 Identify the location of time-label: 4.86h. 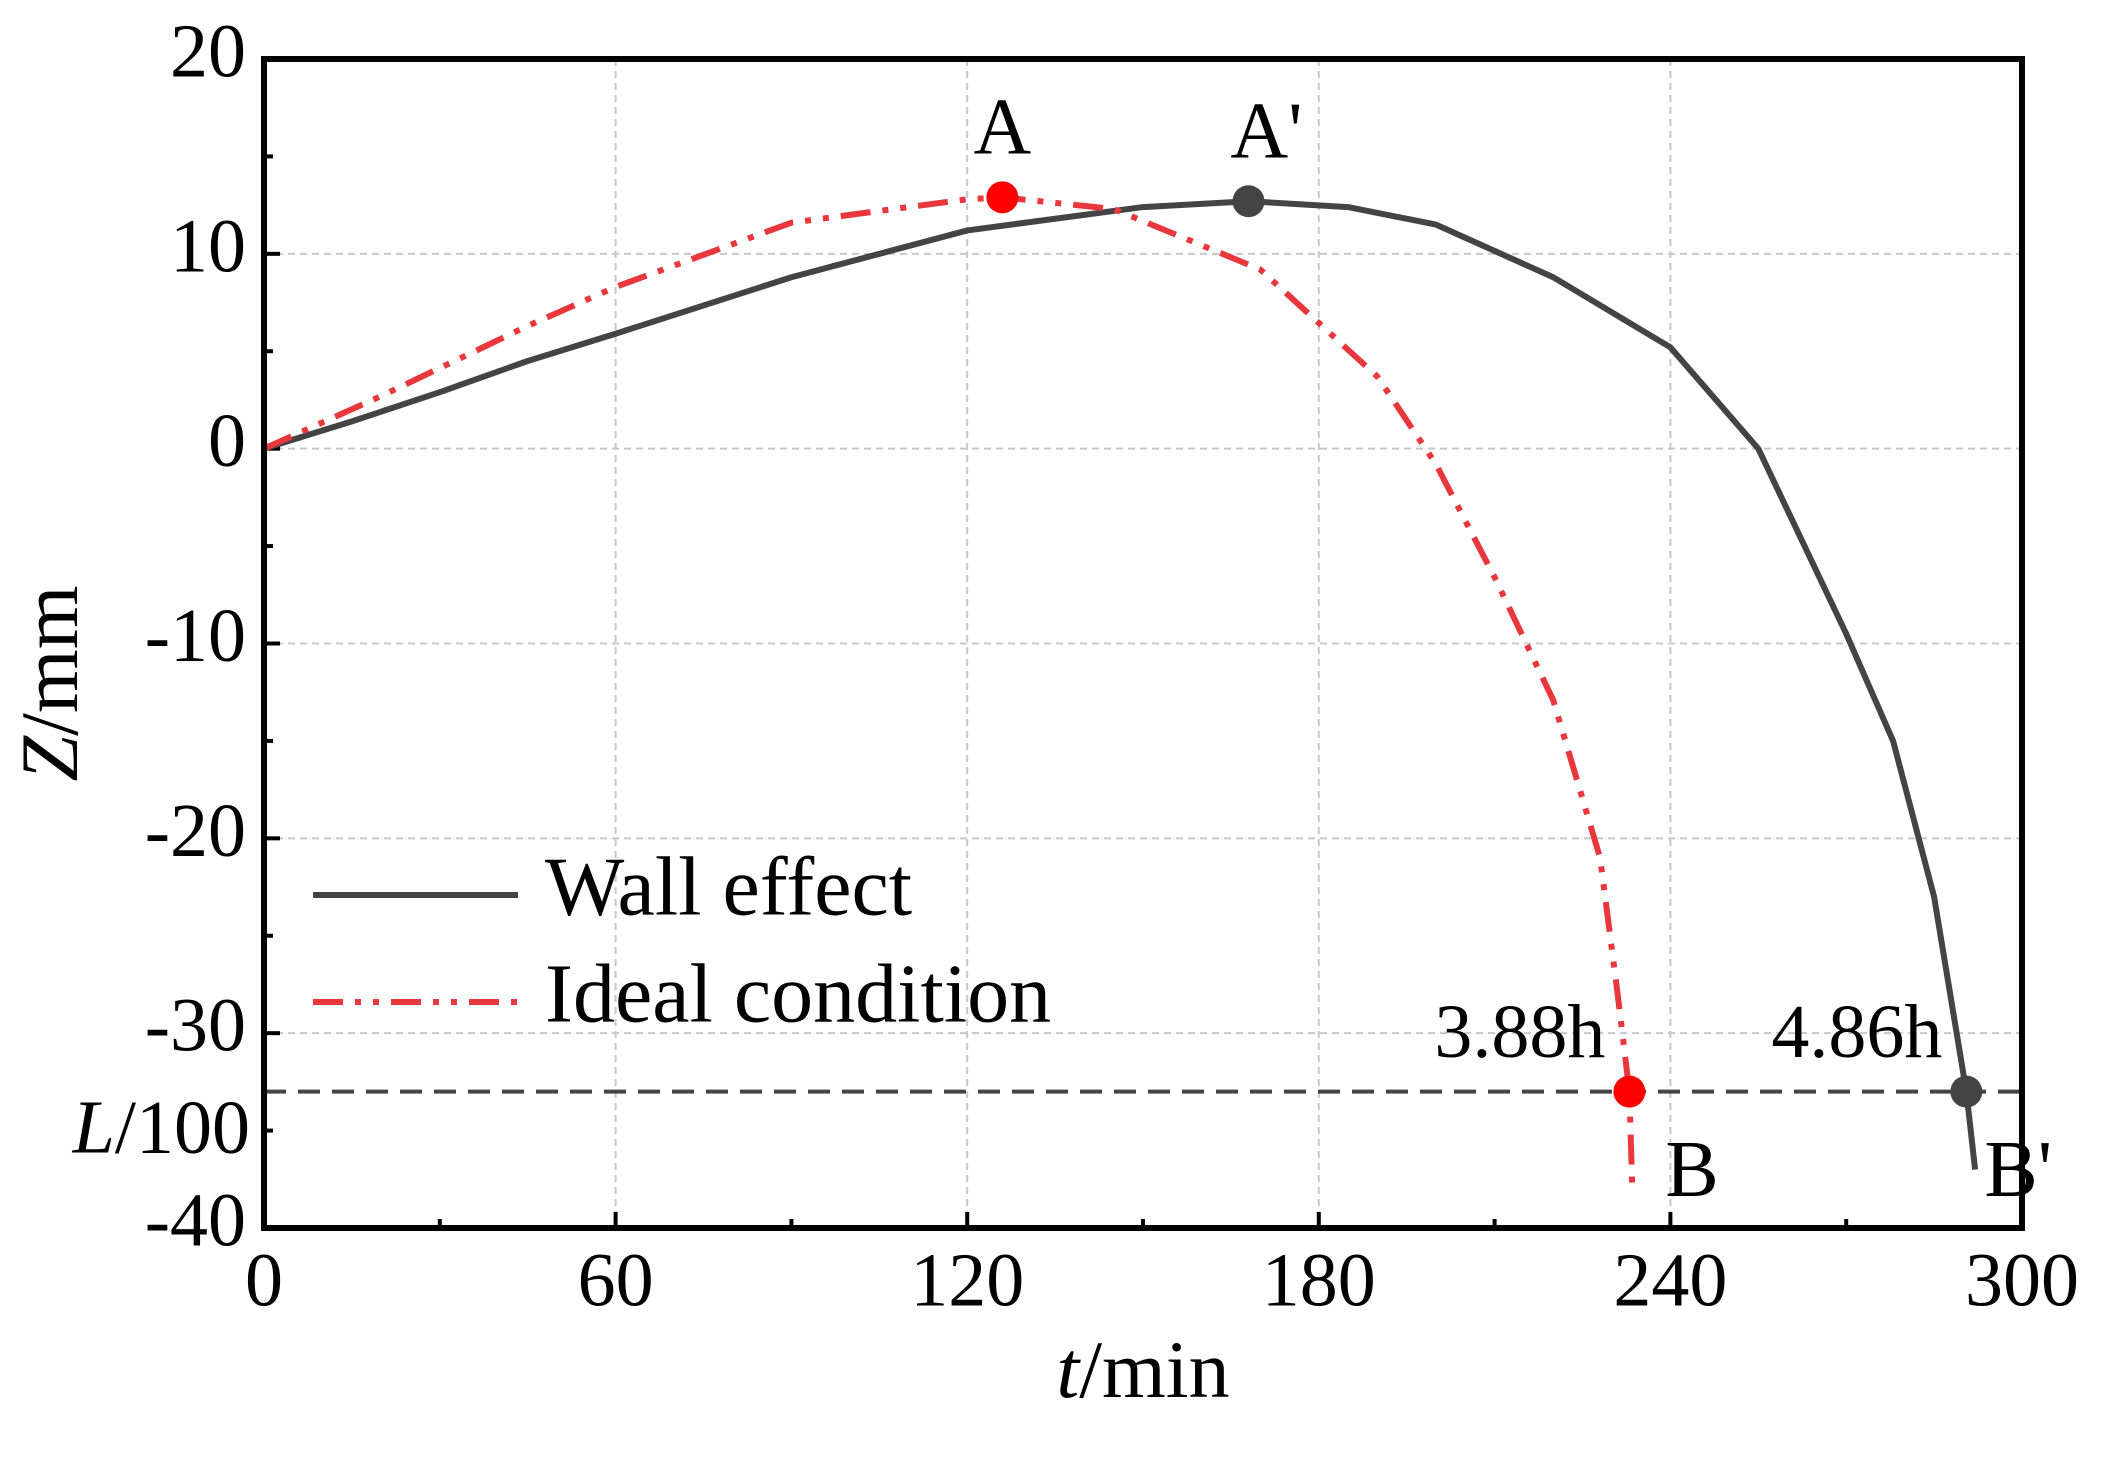
(1856, 1032).